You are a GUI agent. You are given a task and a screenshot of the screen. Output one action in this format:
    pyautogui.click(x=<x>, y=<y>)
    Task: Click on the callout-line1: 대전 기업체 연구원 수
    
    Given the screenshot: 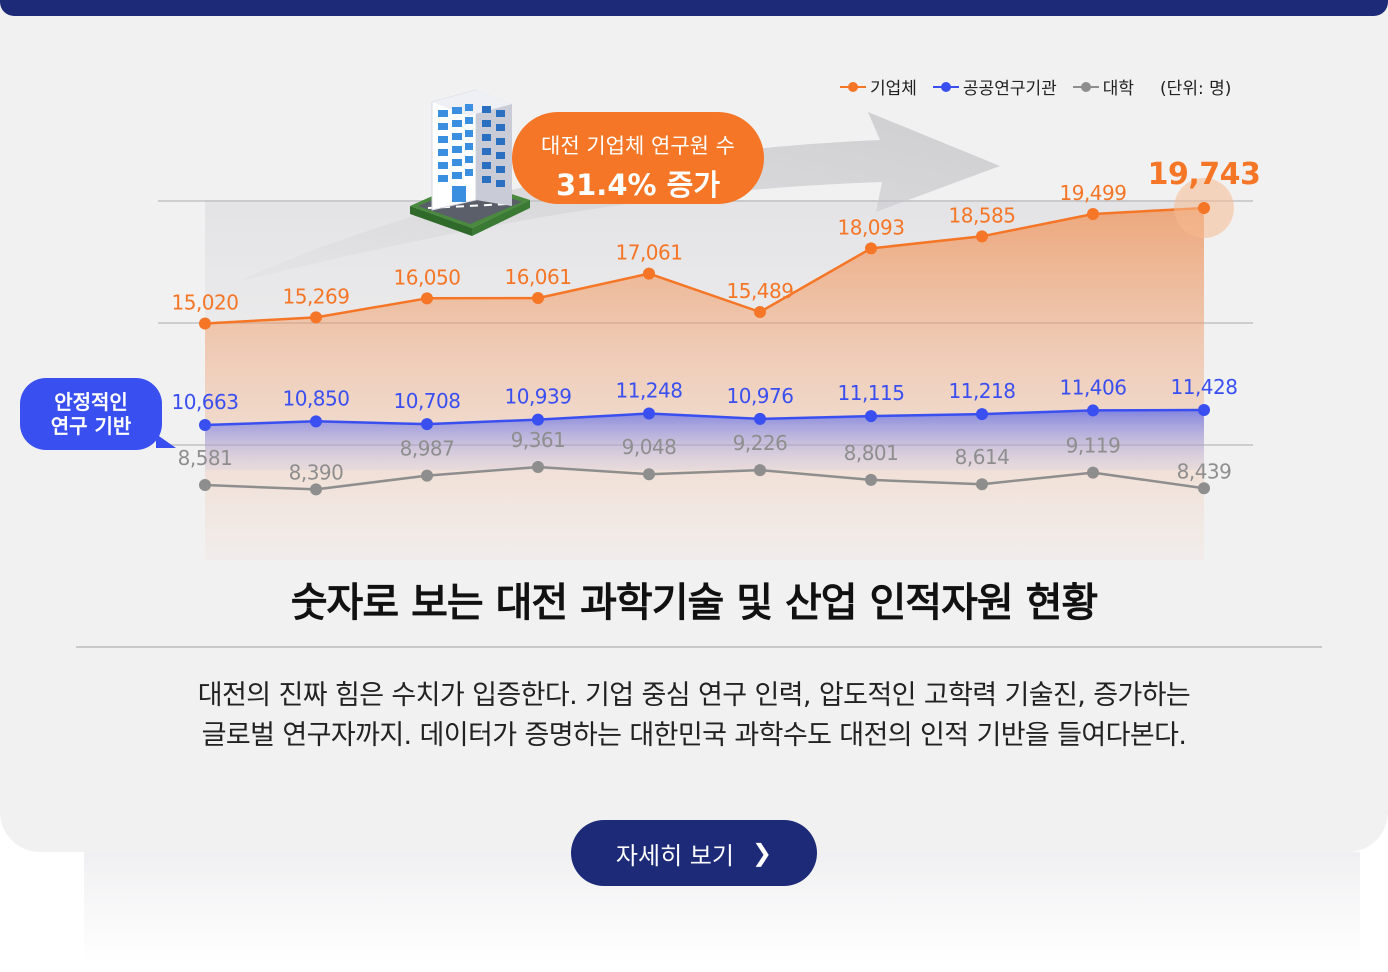 What is the action you would take?
    pyautogui.click(x=638, y=146)
    